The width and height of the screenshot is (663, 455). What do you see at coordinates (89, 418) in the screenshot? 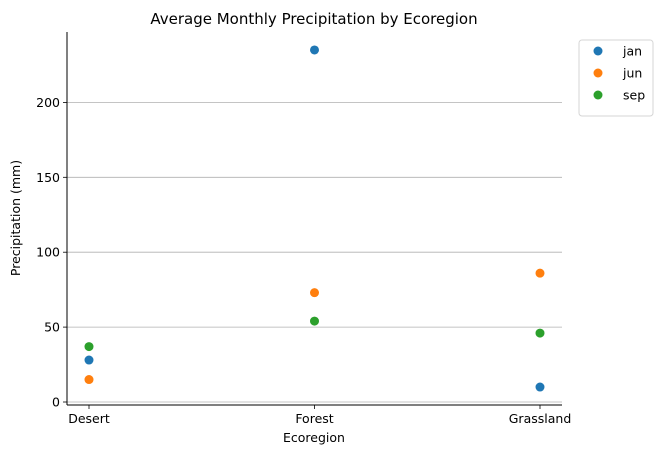
I see `x-tick-label-desert: Desert` at bounding box center [89, 418].